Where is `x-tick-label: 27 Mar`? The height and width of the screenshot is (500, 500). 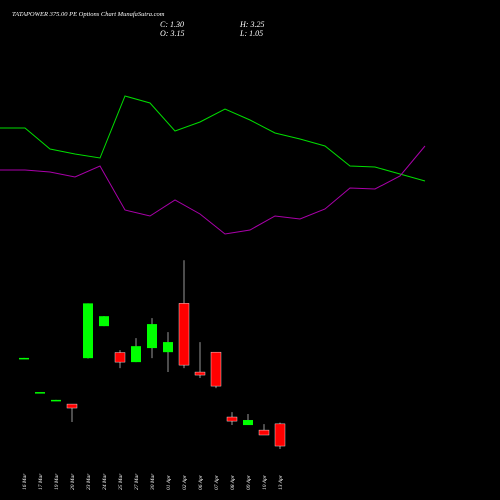 x-tick-label: 27 Mar is located at coordinates (137, 481).